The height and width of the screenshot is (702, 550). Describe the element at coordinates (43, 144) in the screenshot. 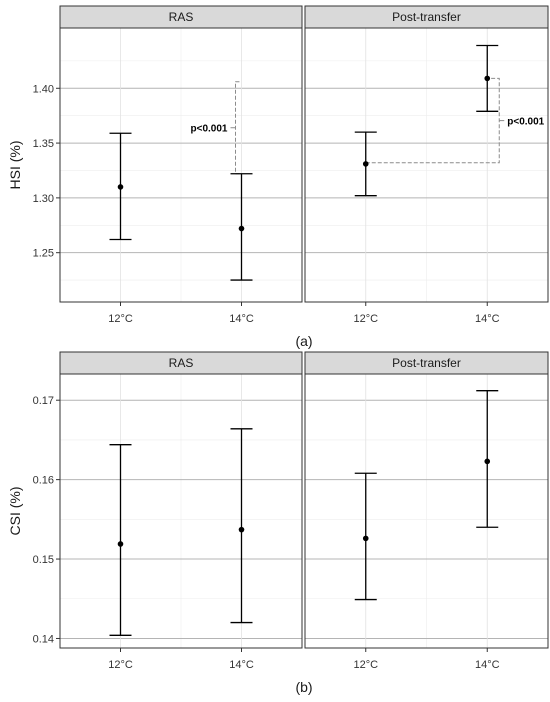

I see `y-tick-label: 1.35` at that location.